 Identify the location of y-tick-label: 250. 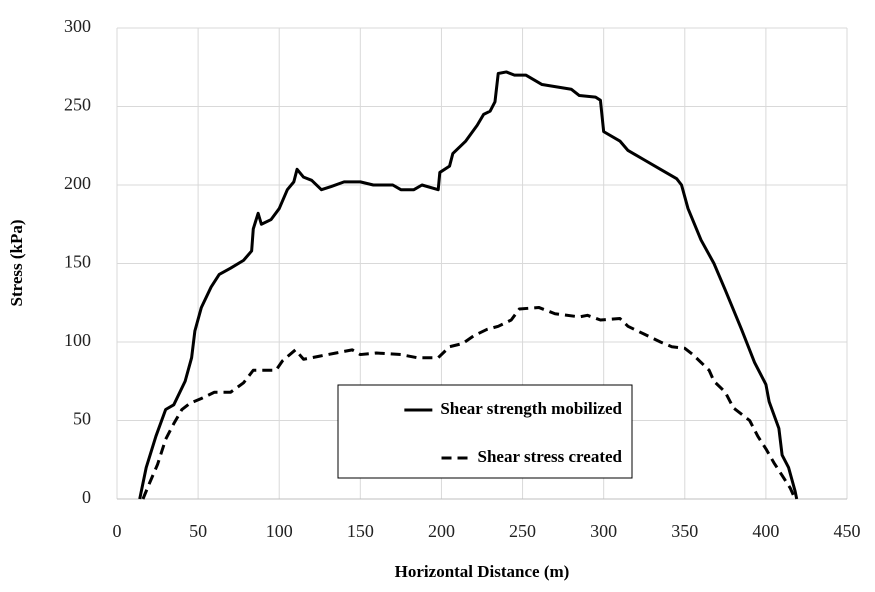
(77, 105).